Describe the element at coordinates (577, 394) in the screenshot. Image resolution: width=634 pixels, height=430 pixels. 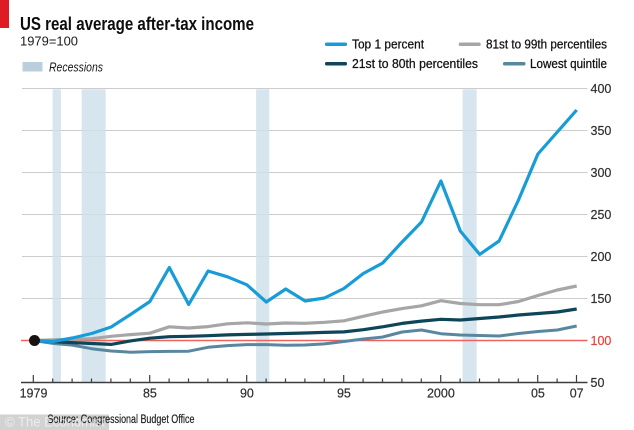
I see `svg-text: 07` at that location.